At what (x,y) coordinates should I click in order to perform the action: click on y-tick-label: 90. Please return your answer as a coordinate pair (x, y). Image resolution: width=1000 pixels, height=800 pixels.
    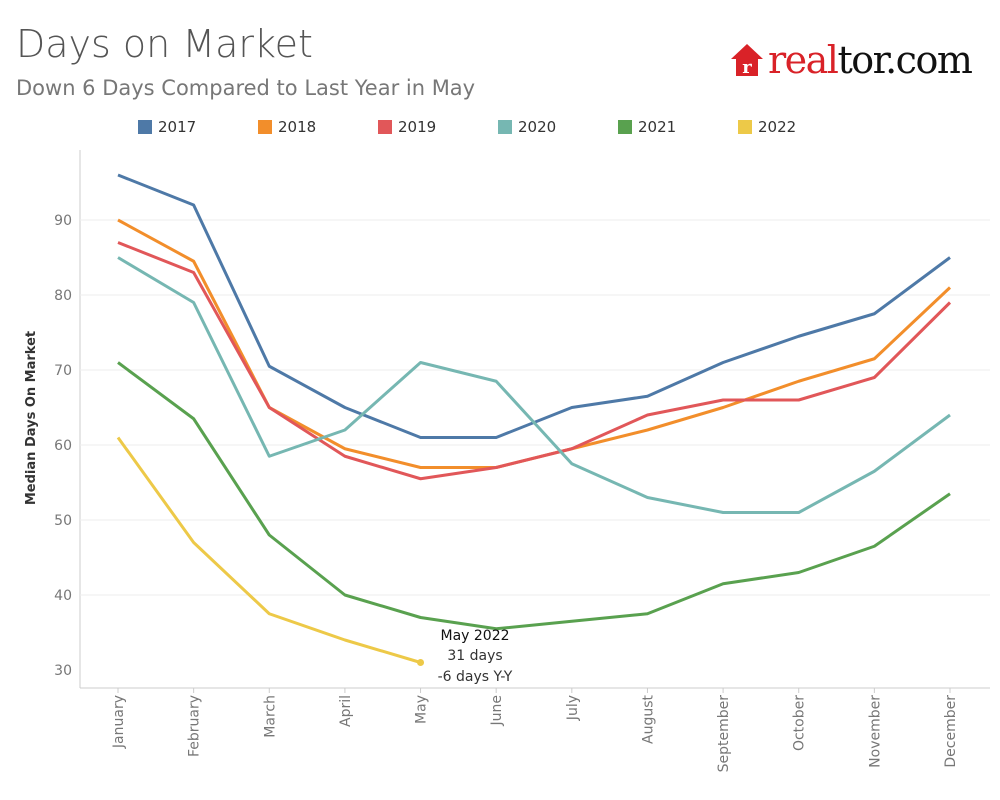
    Looking at the image, I should click on (63, 221).